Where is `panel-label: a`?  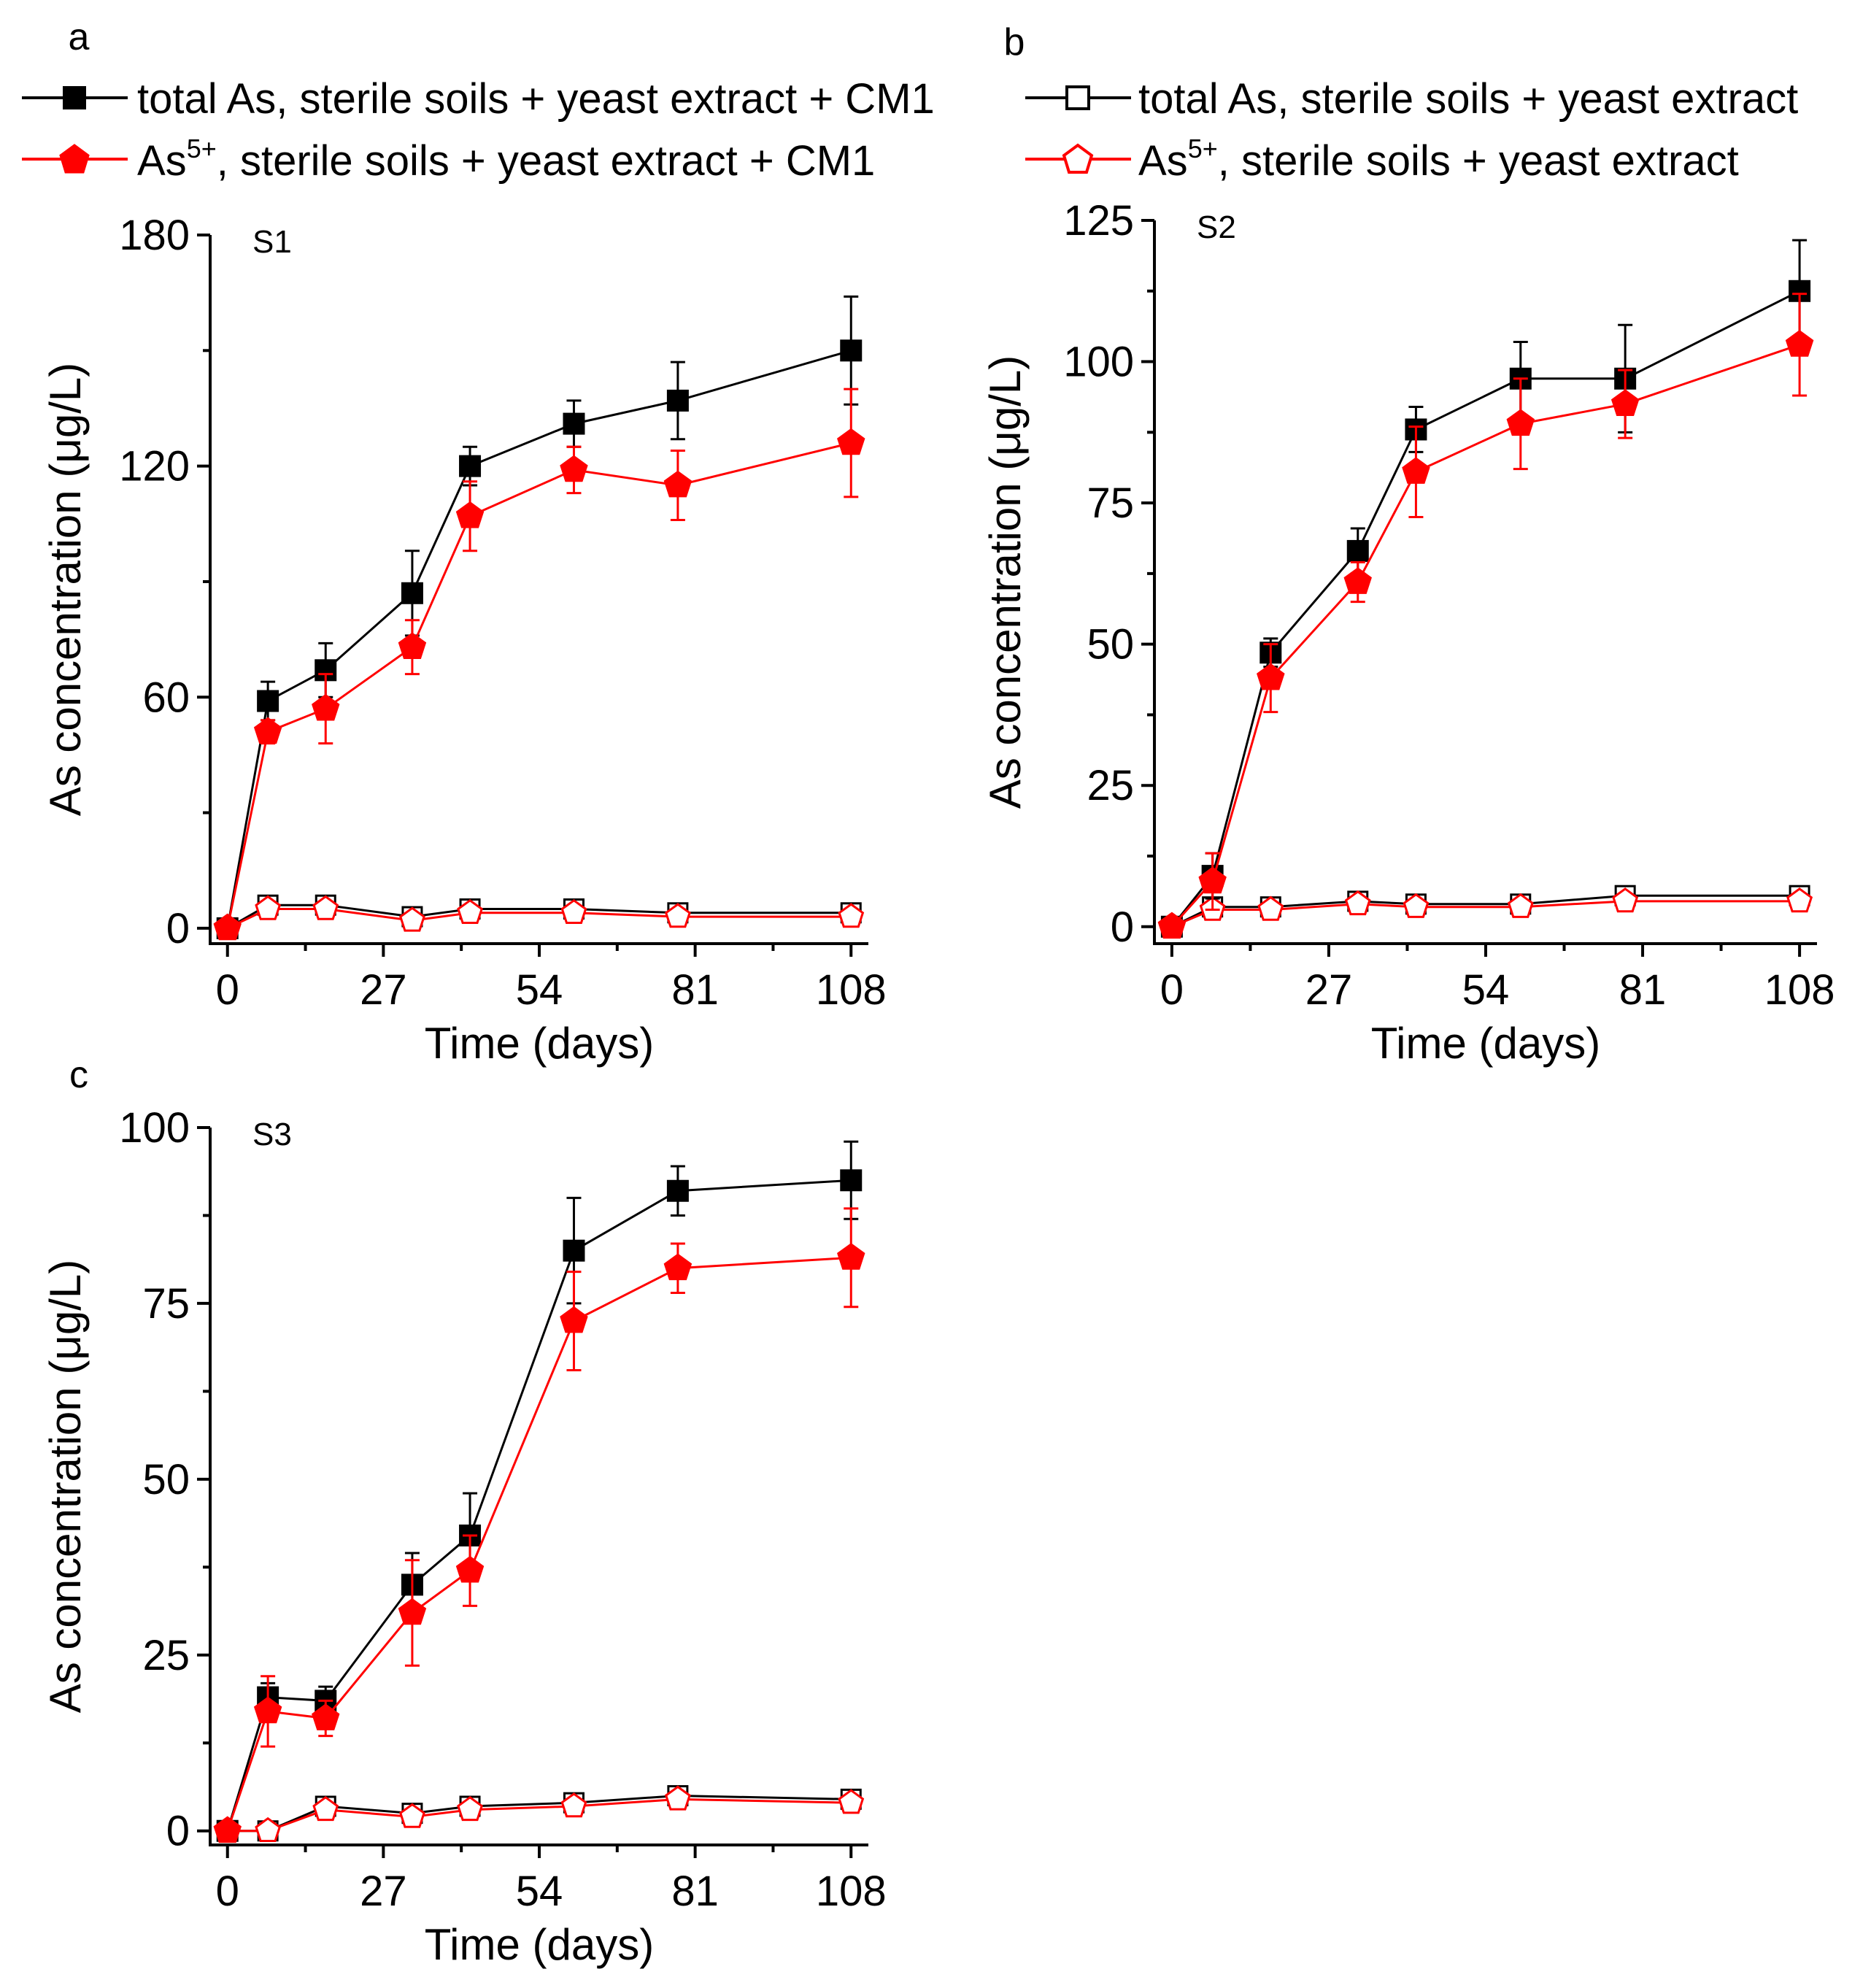 panel-label: a is located at coordinates (79, 37).